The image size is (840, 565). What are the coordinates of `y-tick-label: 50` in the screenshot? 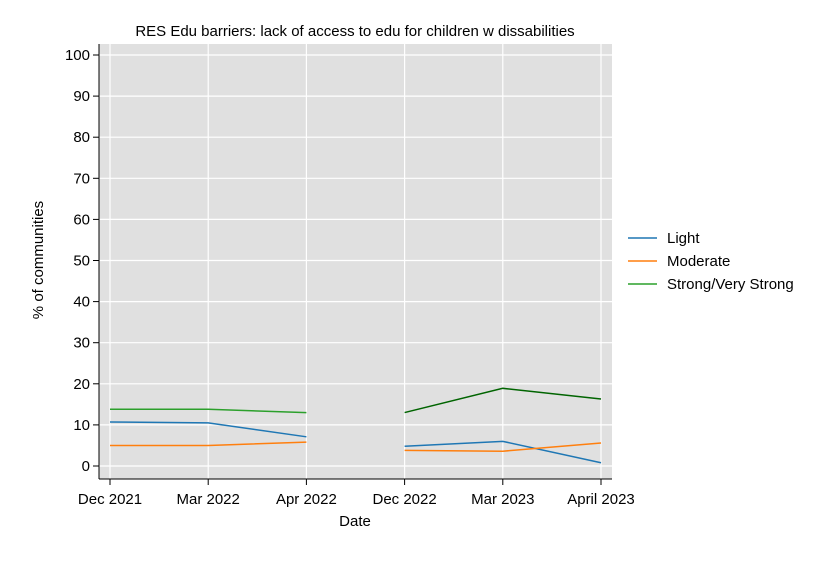 It's located at (81, 261).